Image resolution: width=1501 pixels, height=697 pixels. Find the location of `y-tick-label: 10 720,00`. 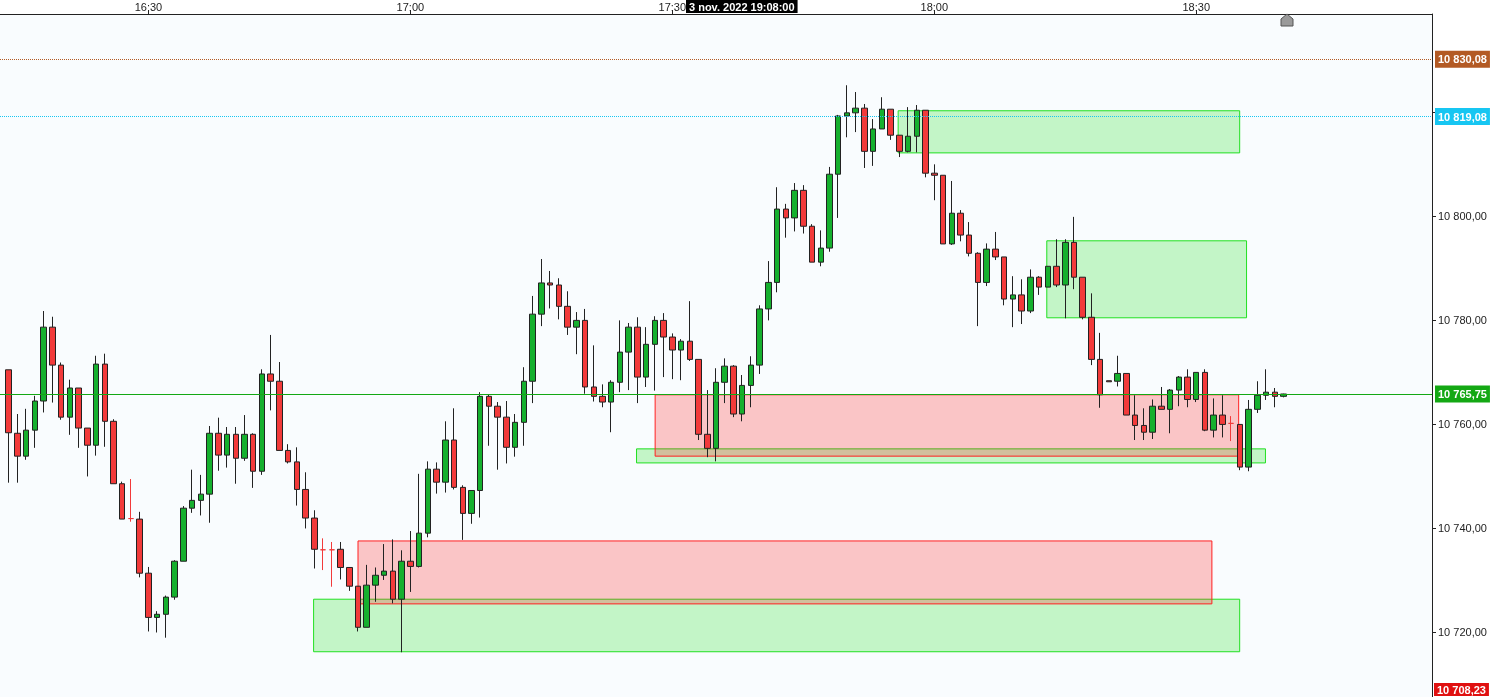

y-tick-label: 10 720,00 is located at coordinates (1462, 631).